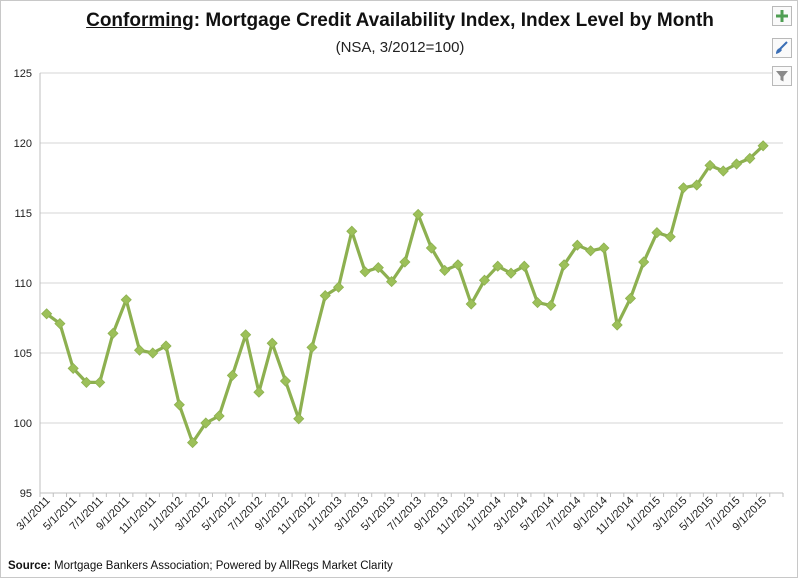 This screenshot has height=580, width=800. Describe the element at coordinates (23, 214) in the screenshot. I see `y-tick-label: 115` at that location.